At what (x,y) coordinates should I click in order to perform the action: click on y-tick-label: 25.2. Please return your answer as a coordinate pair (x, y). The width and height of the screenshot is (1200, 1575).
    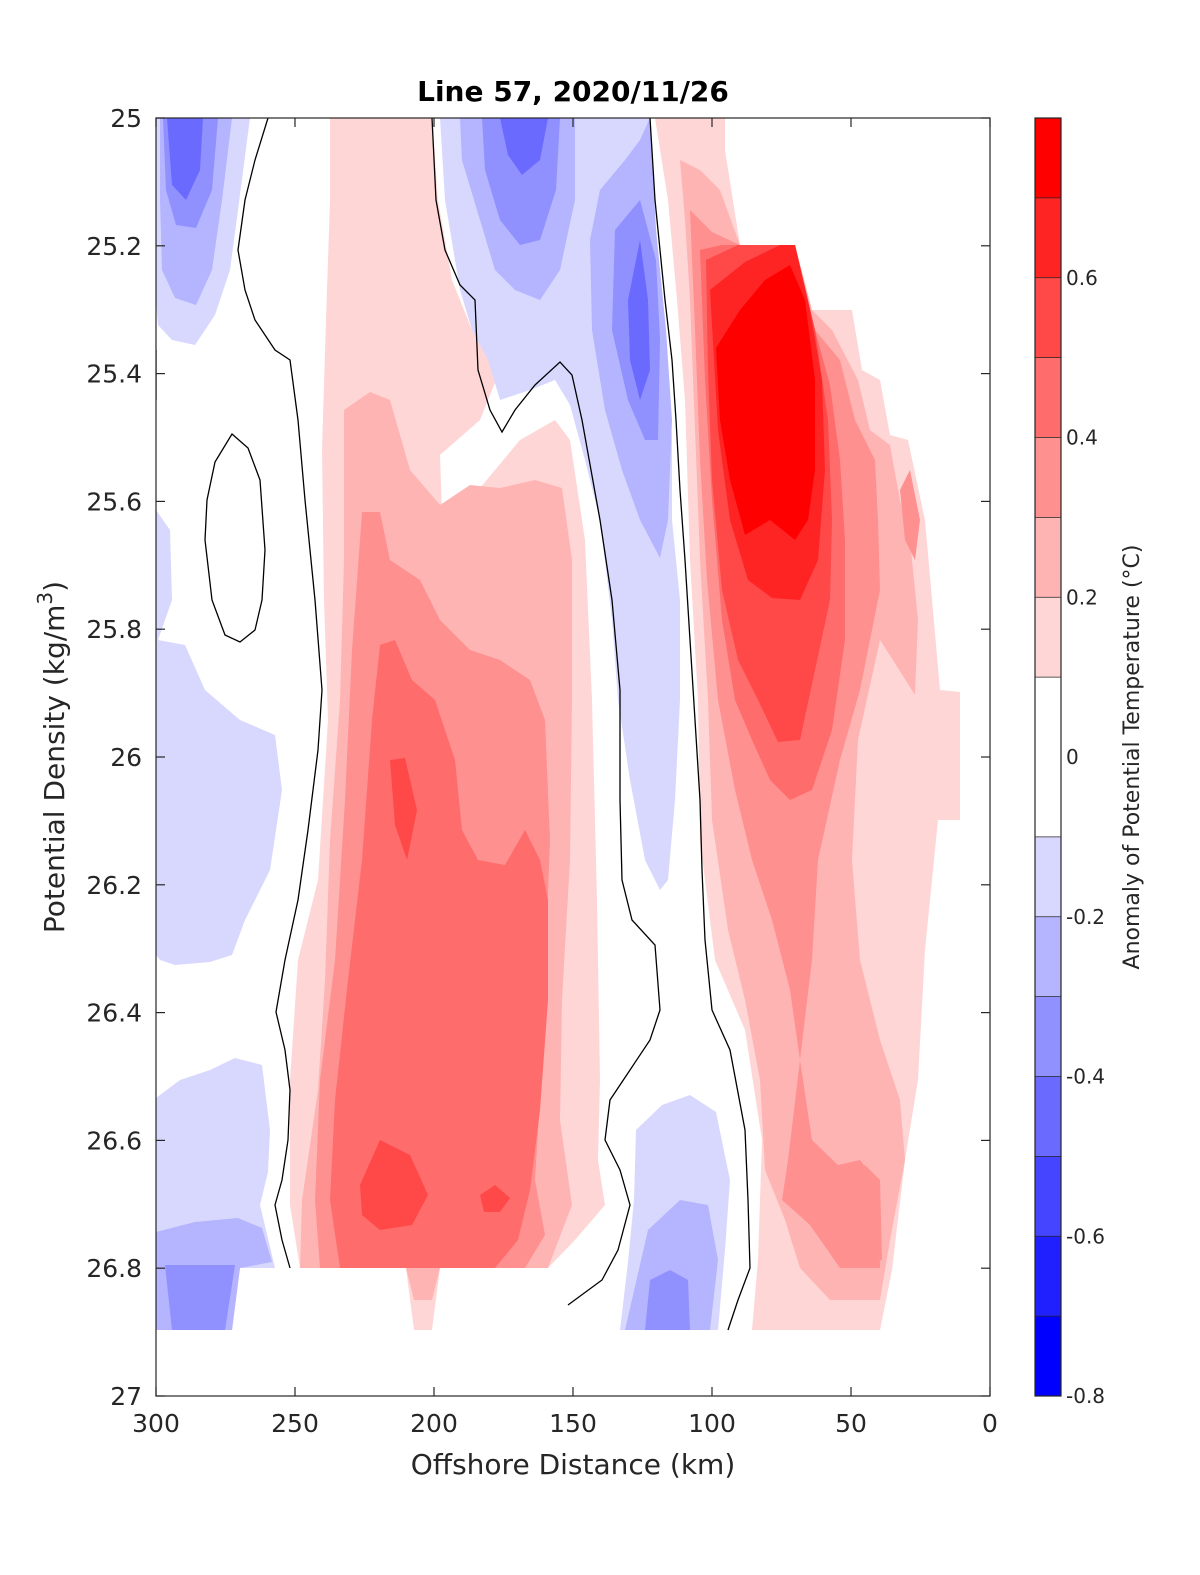
    Looking at the image, I should click on (114, 246).